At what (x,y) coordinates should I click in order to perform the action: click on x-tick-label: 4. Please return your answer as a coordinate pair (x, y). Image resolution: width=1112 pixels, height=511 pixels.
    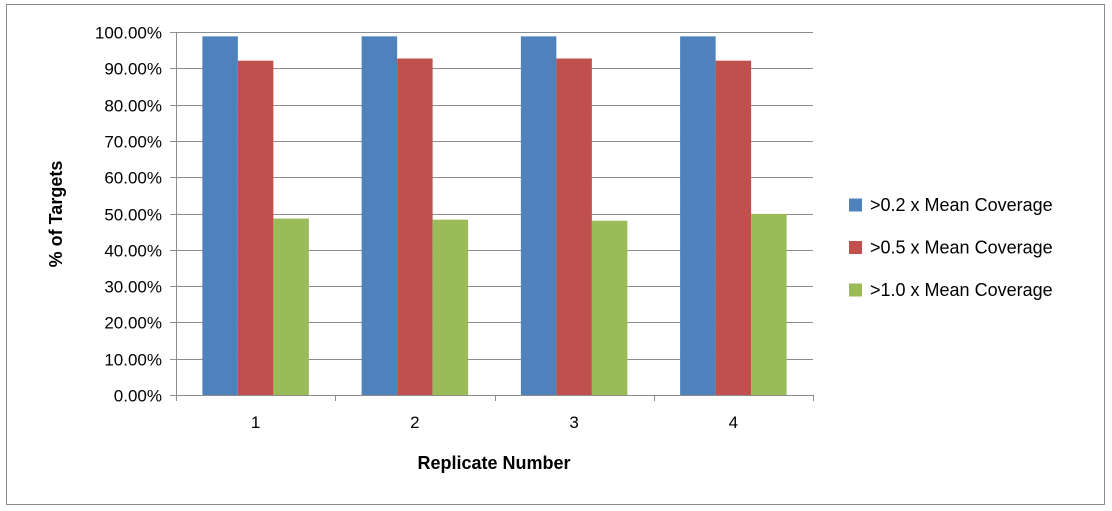
    Looking at the image, I should click on (733, 422).